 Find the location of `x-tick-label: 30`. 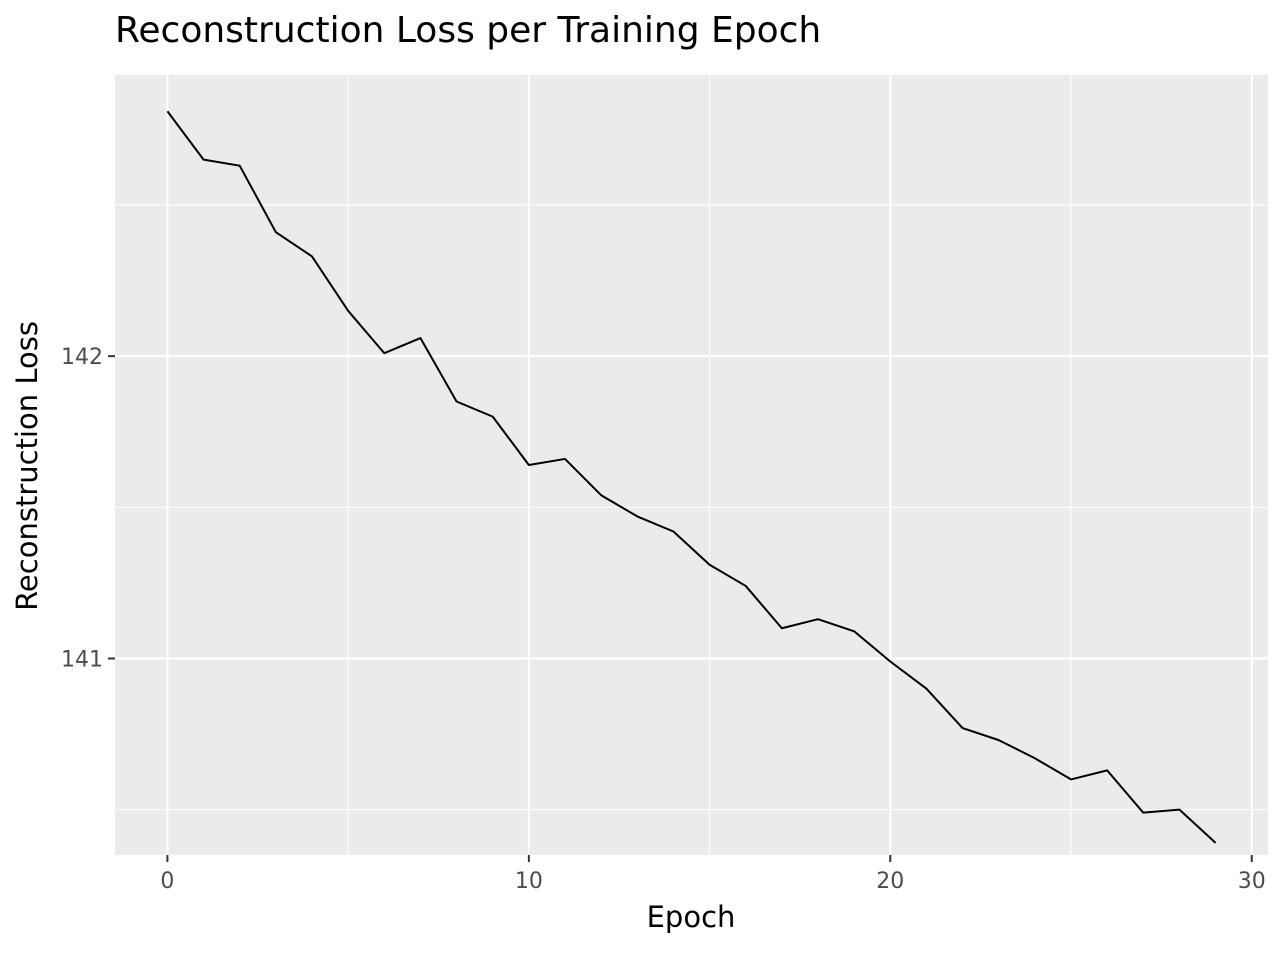

x-tick-label: 30 is located at coordinates (1252, 881).